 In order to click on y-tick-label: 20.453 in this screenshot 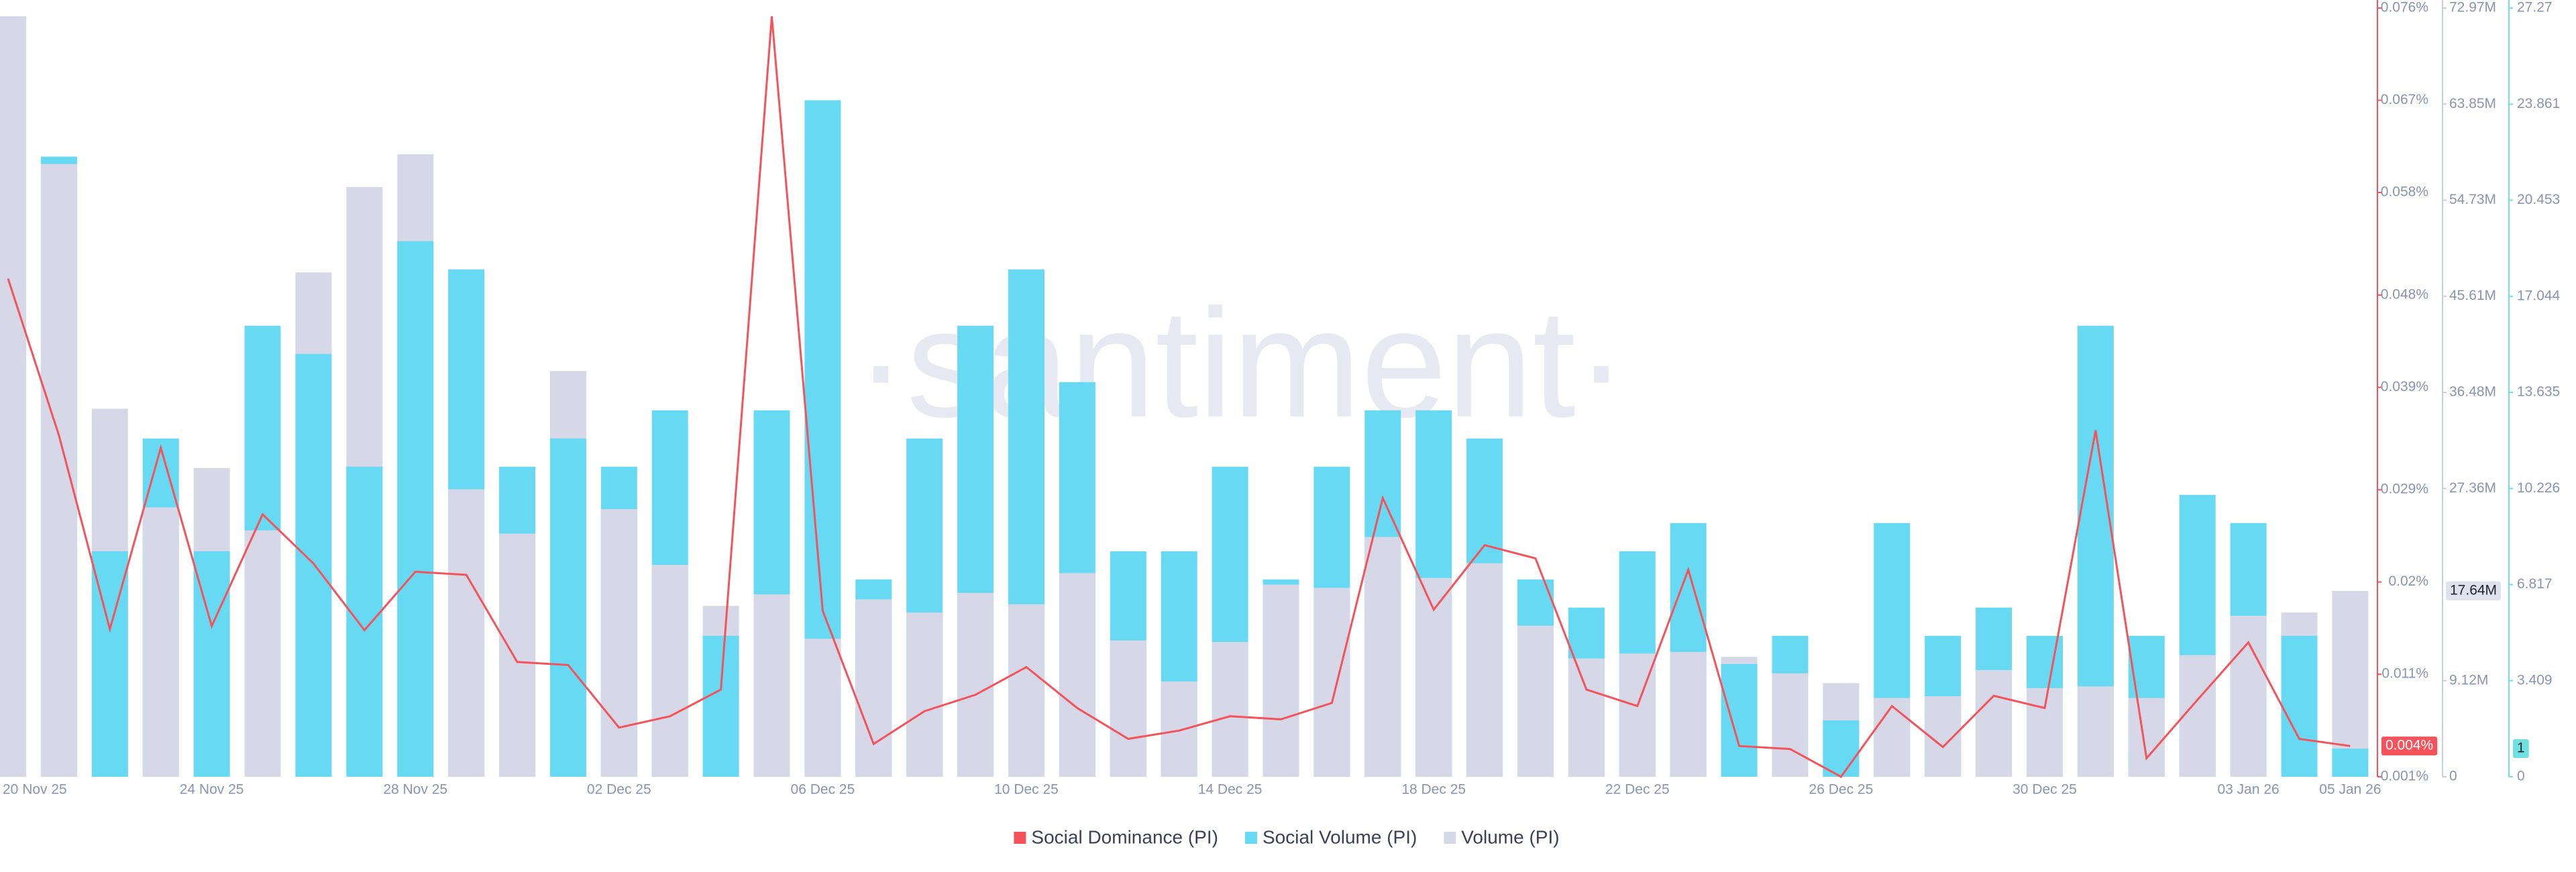, I will do `click(2538, 200)`.